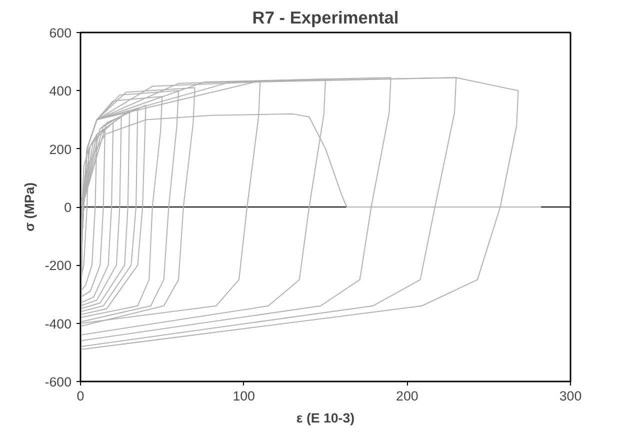 This screenshot has width=635, height=444. I want to click on y-tick-label: -400, so click(58, 324).